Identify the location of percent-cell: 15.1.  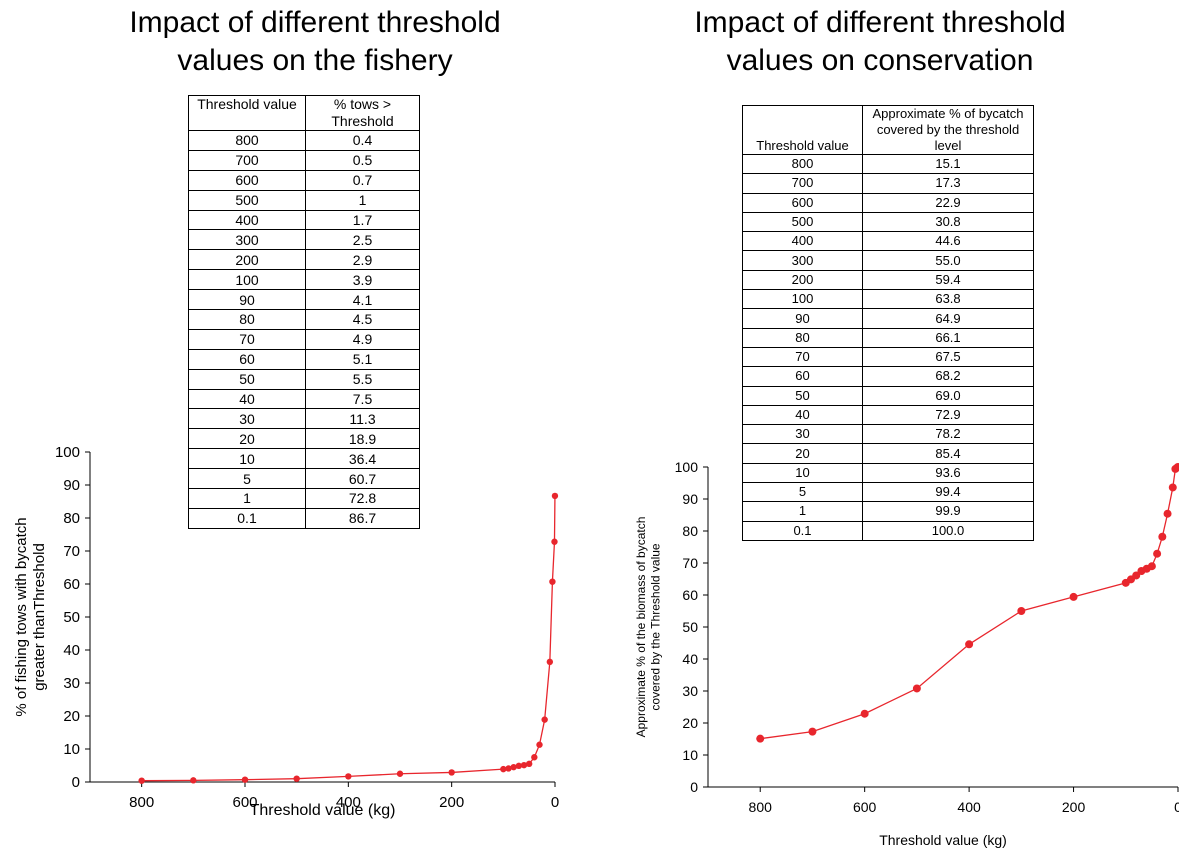
(948, 164).